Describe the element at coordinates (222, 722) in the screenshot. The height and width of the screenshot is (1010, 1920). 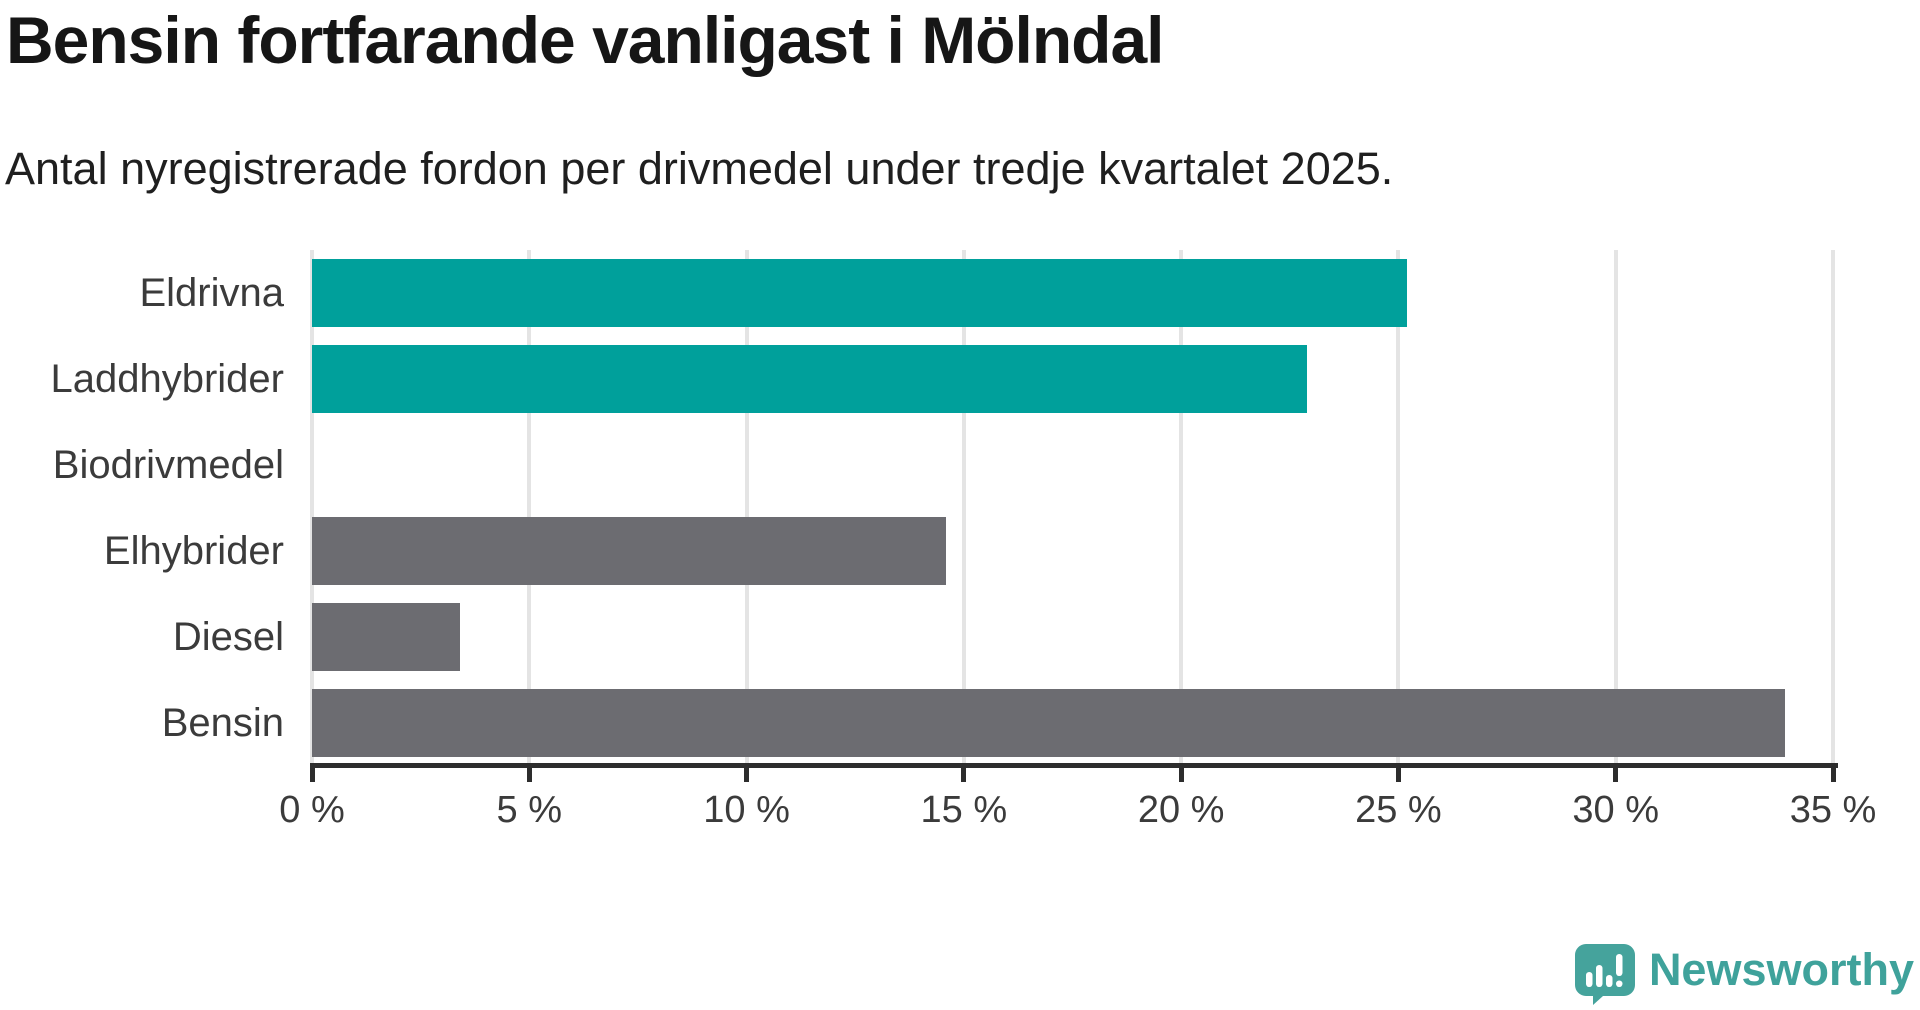
I see `category-label: Bensin` at that location.